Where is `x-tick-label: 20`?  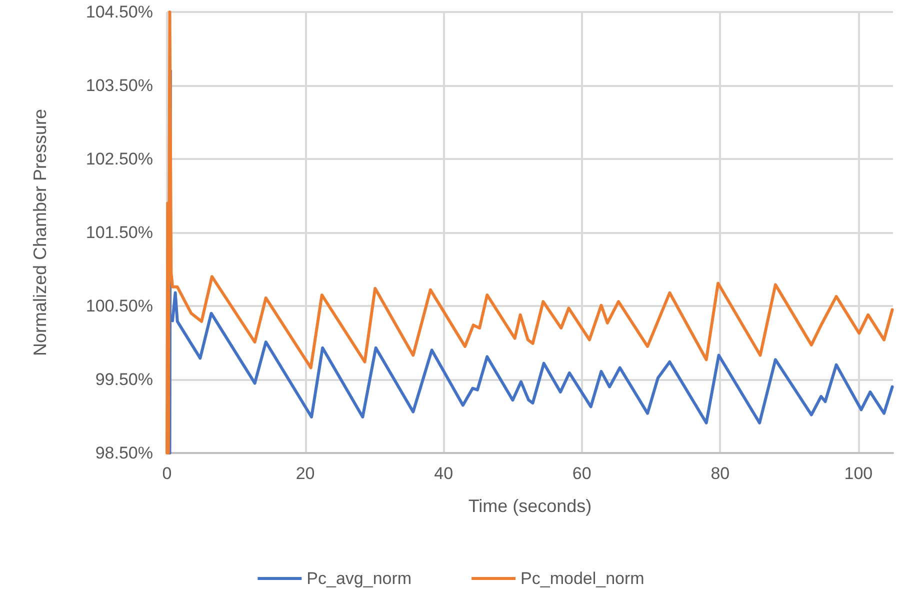 x-tick-label: 20 is located at coordinates (305, 473).